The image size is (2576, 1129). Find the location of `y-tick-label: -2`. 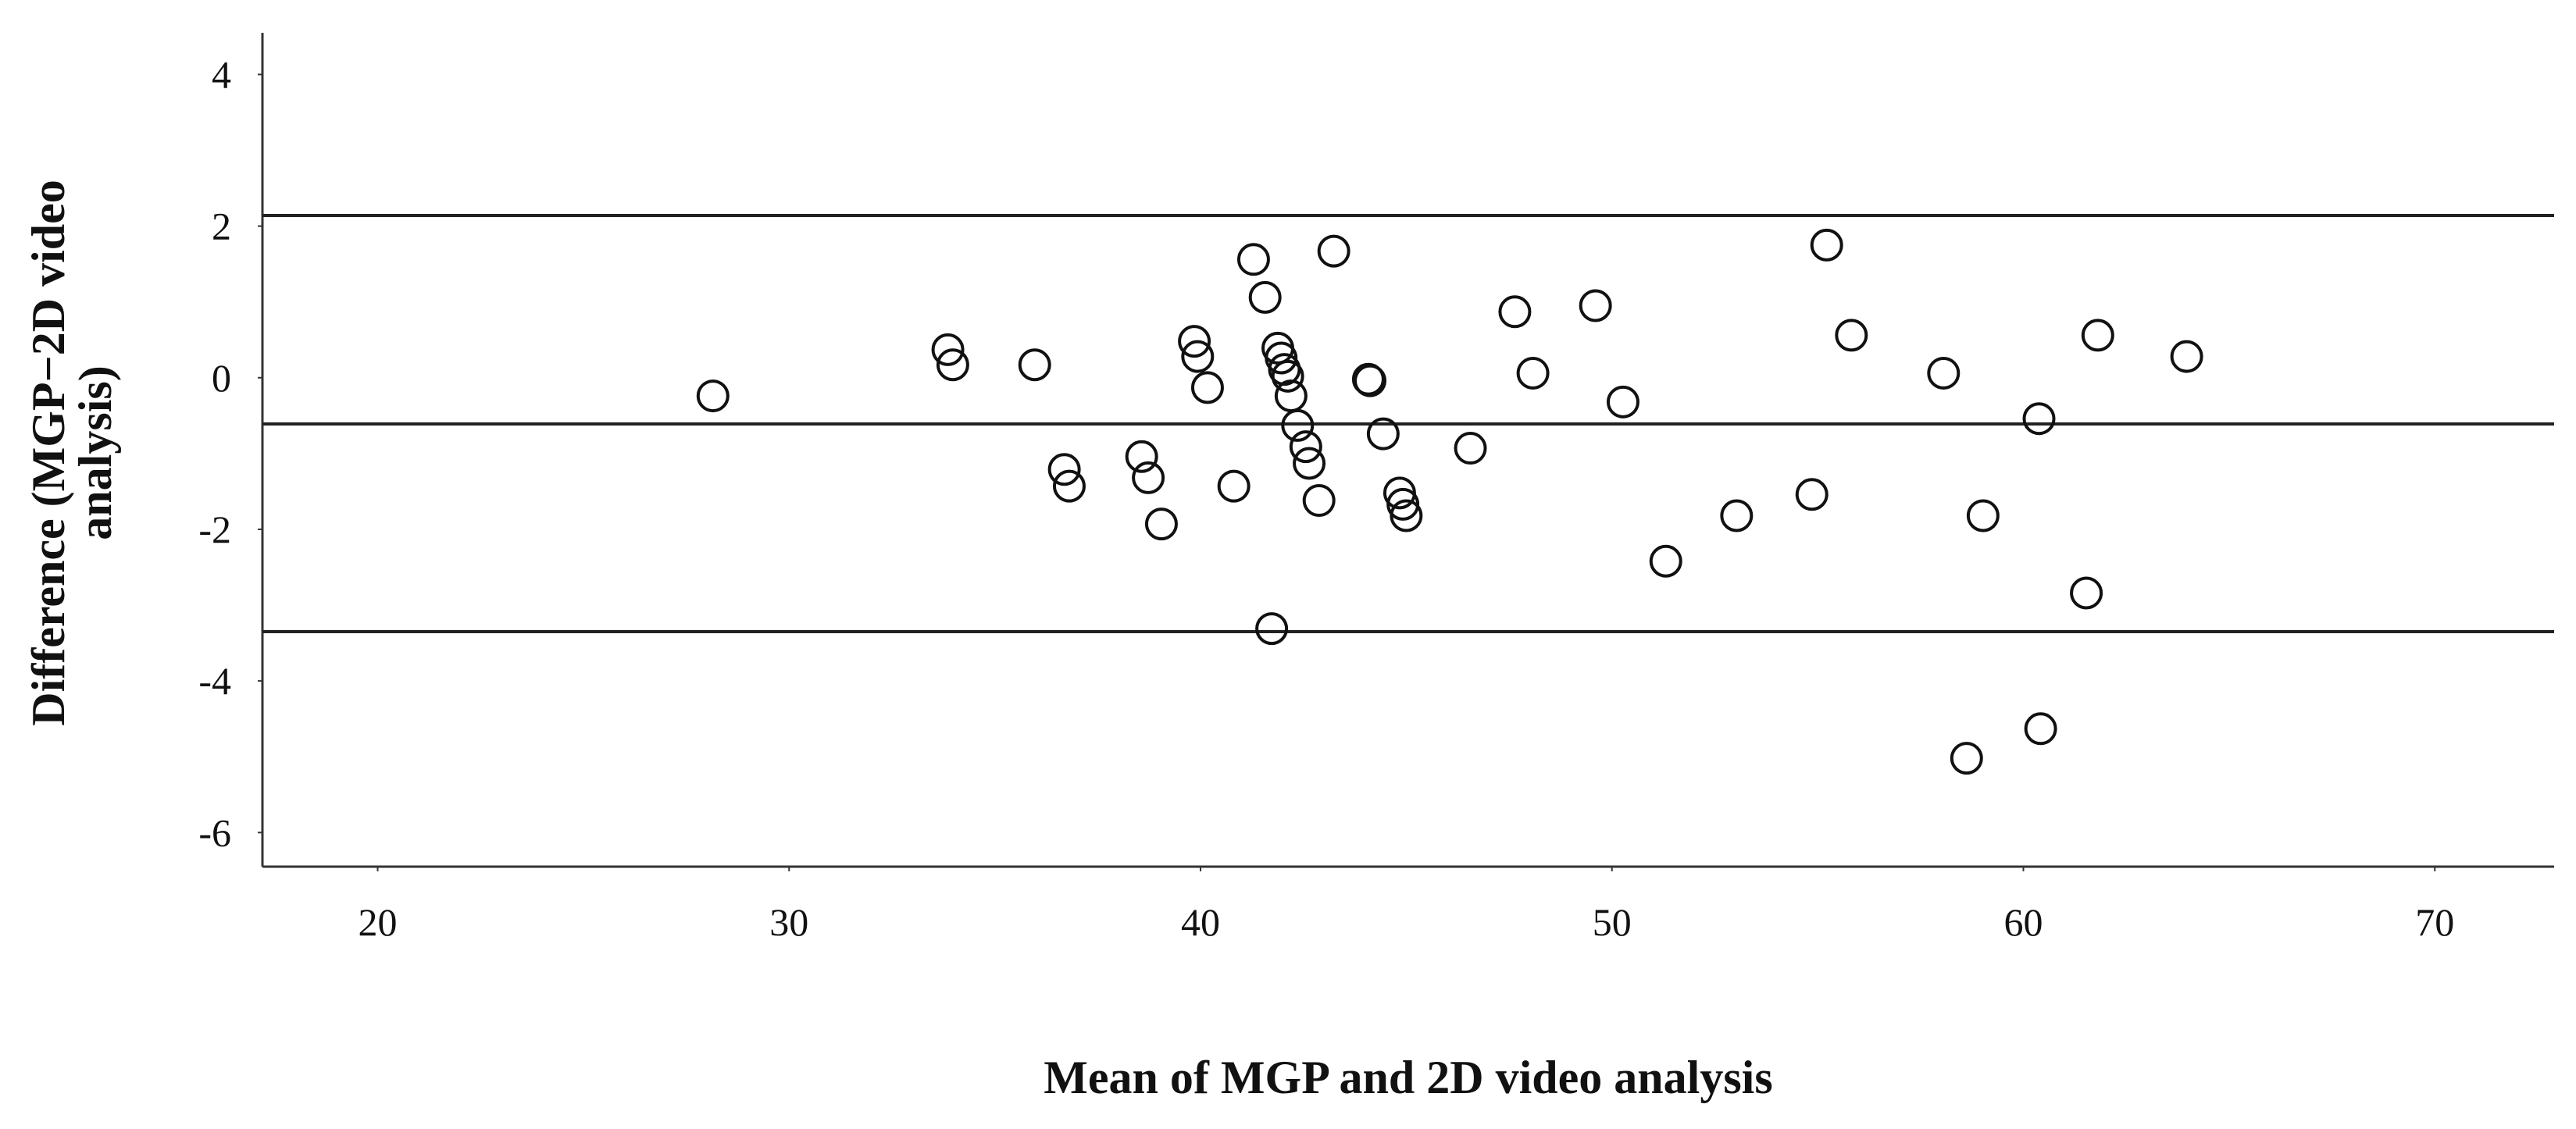

y-tick-label: -2 is located at coordinates (215, 529).